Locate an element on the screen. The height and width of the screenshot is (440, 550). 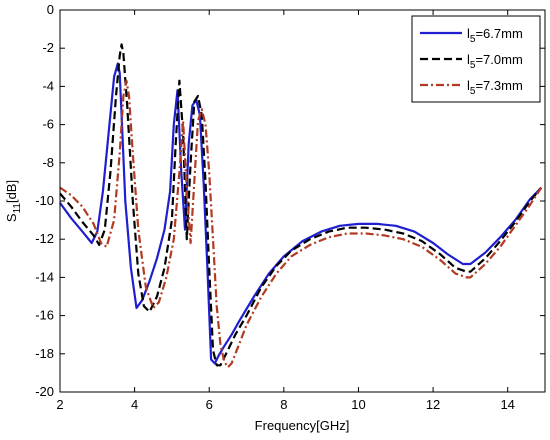
x-tick-label: 10 is located at coordinates (358, 404).